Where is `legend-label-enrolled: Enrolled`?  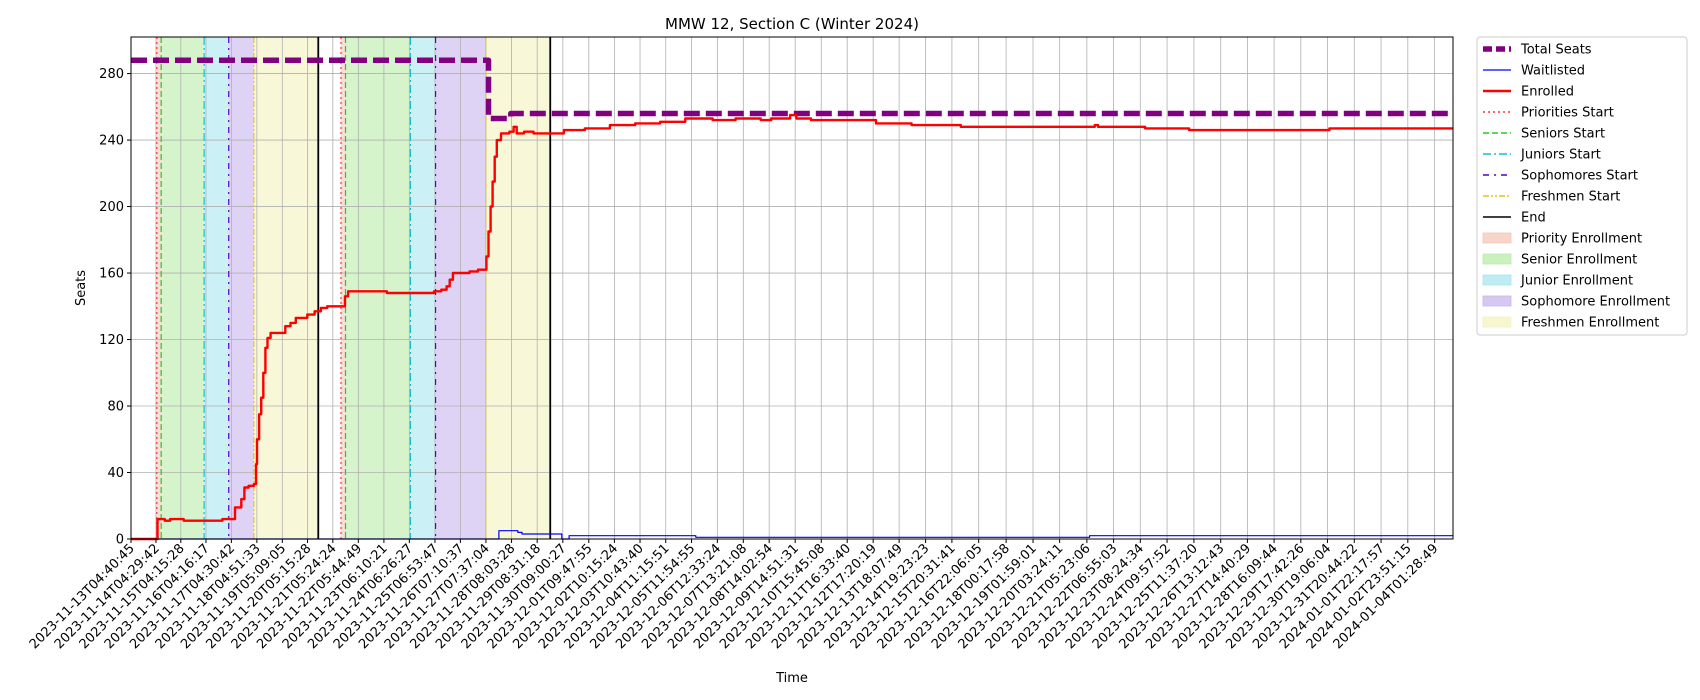 legend-label-enrolled: Enrolled is located at coordinates (1547, 92).